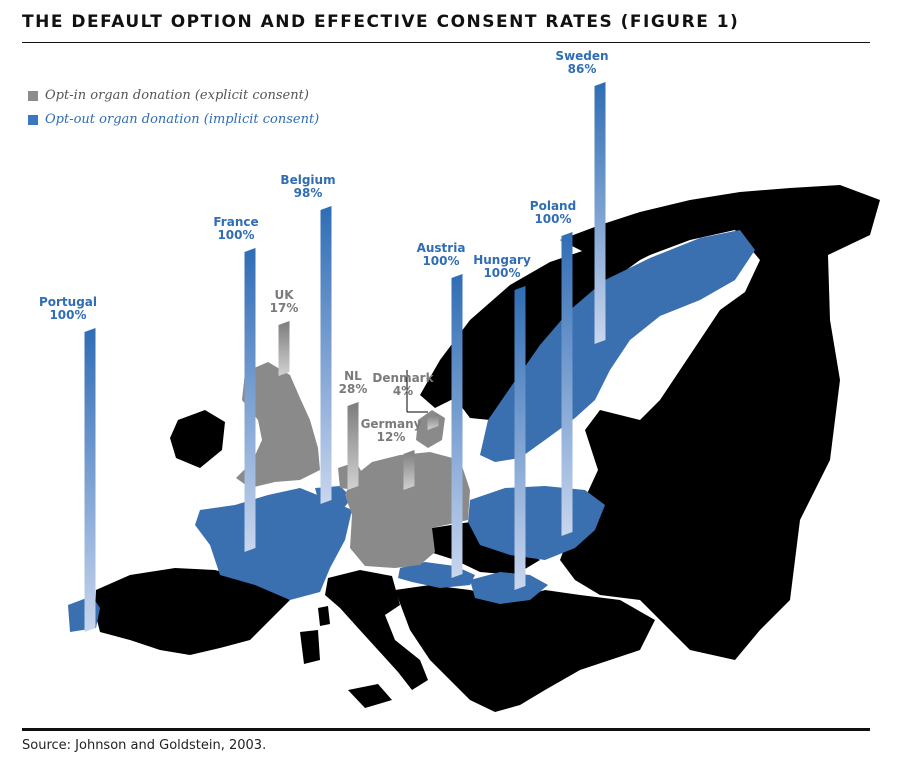 The width and height of the screenshot is (900, 766). I want to click on map-land-spain, so click(192, 611).